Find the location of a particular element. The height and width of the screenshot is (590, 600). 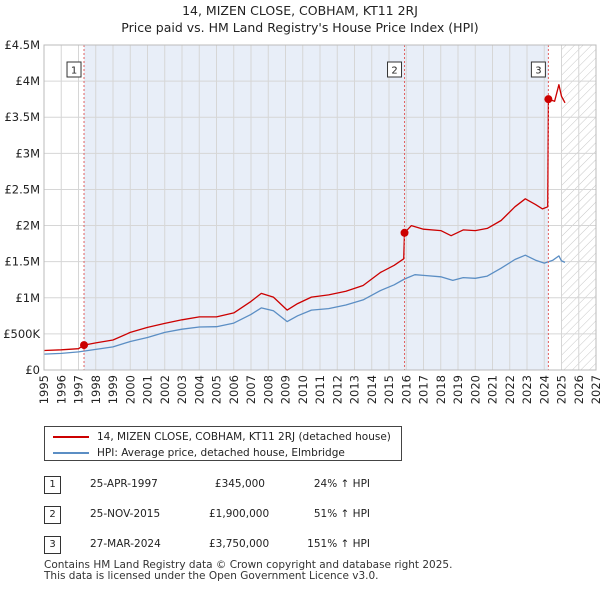

x-tick-label: 2006 is located at coordinates (234, 389).